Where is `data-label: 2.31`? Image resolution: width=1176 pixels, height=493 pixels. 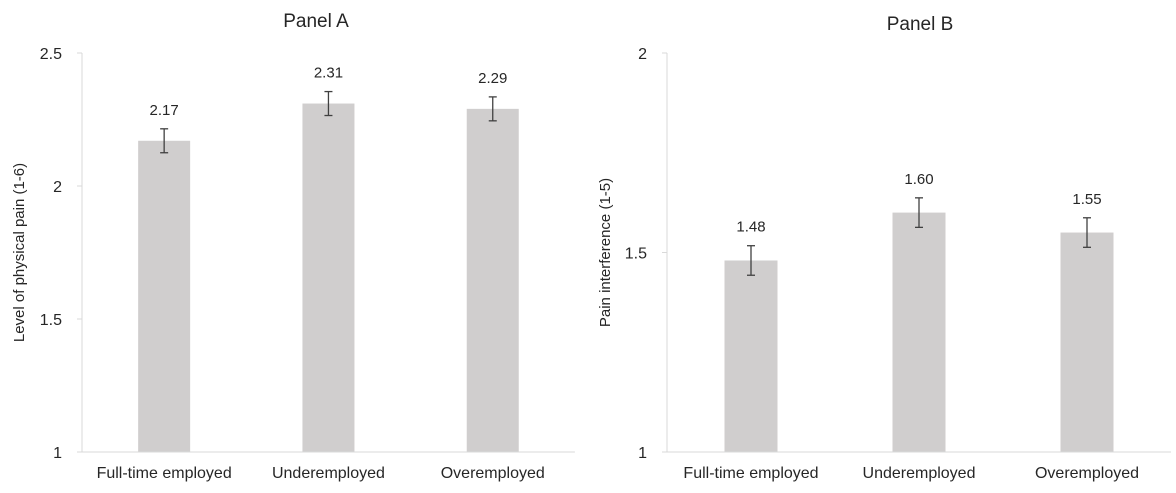 data-label: 2.31 is located at coordinates (328, 73).